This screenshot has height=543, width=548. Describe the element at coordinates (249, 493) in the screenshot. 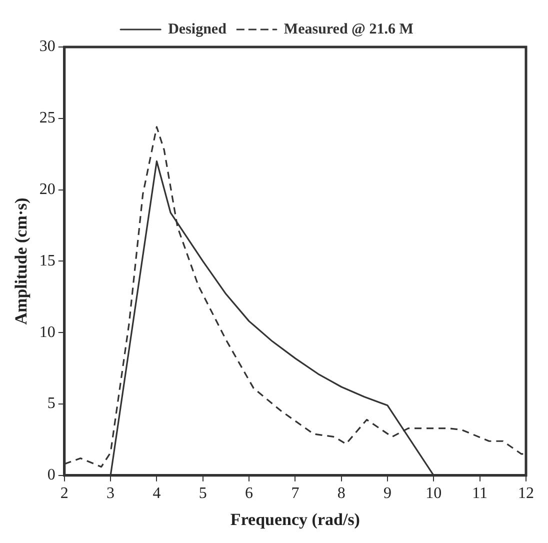

I see `x-tick-label: 6` at that location.